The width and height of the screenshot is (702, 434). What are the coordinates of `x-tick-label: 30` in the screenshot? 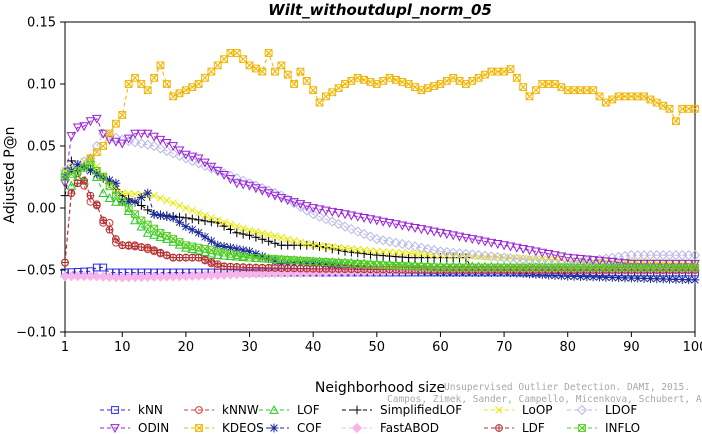 It's located at (249, 347).